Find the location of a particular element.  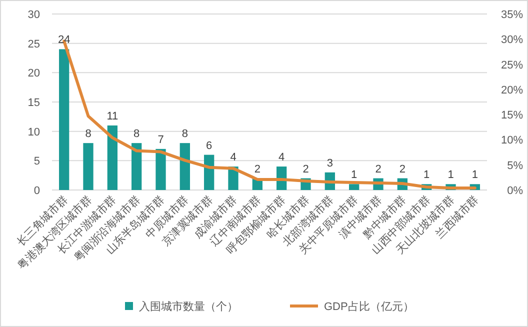

data-label: 7 is located at coordinates (161, 140).